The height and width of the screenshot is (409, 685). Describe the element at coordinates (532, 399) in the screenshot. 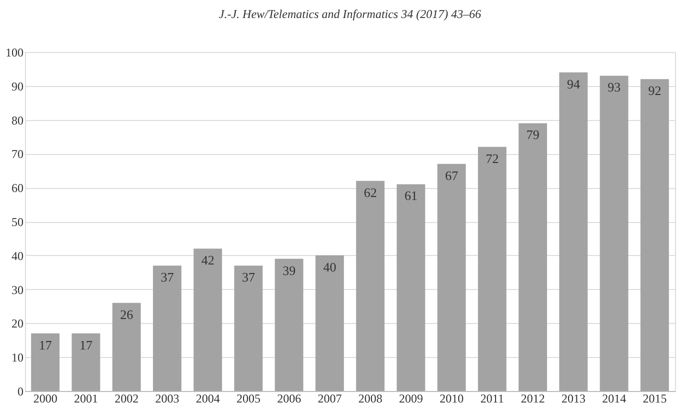

I see `x-tick-label: 2012` at that location.